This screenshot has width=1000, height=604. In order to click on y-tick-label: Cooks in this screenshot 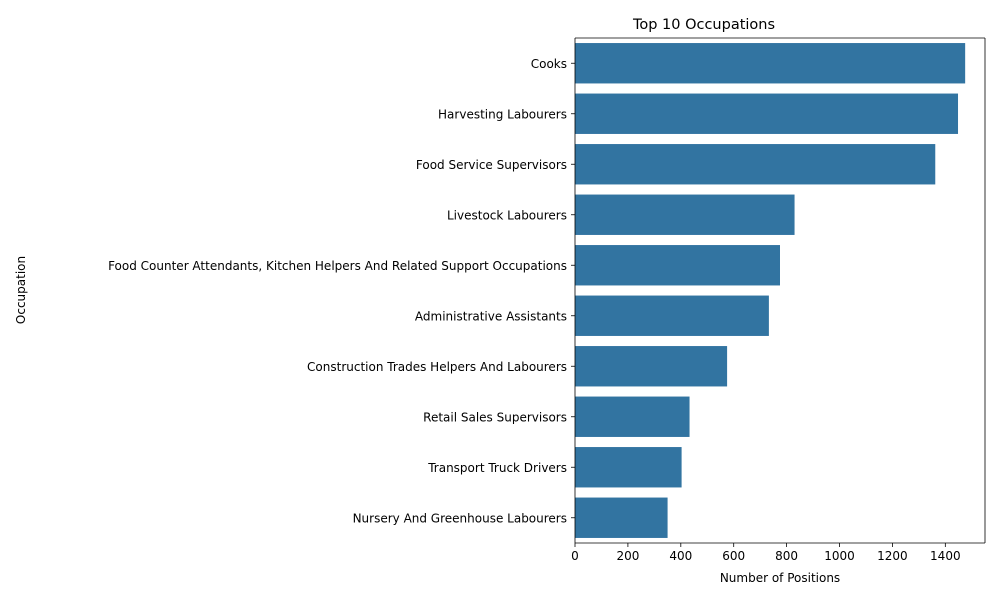, I will do `click(549, 64)`.